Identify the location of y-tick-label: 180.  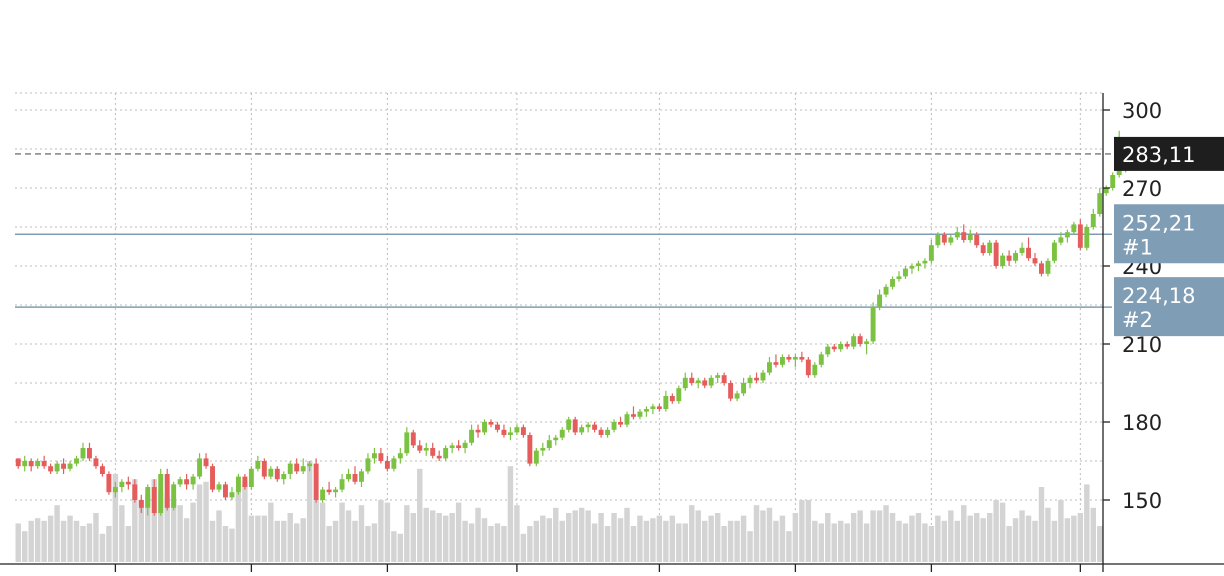
(1142, 423).